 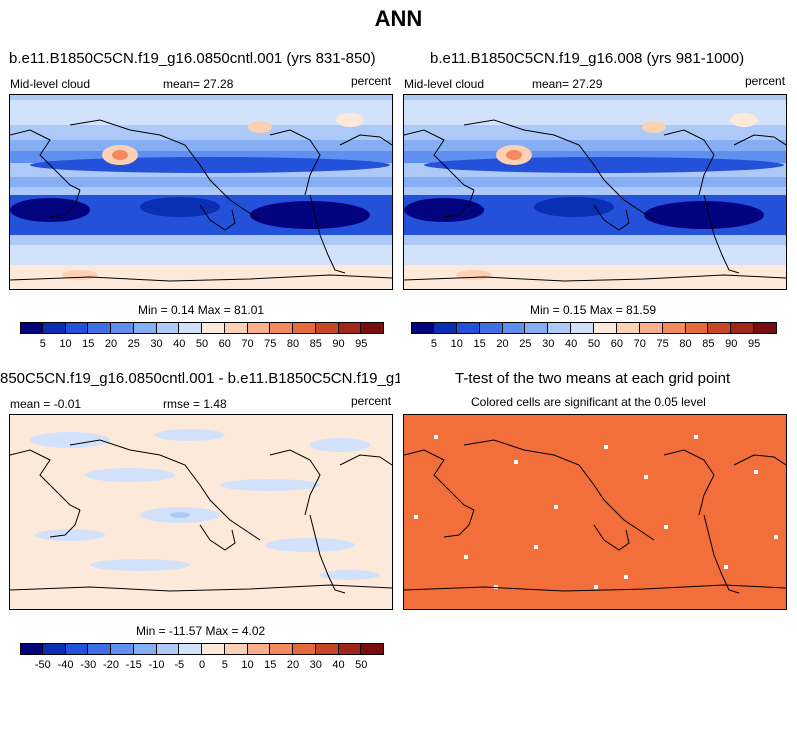 What do you see at coordinates (201, 310) in the screenshot?
I see `panel-1-minmax: Min = 0.14 Max = 81.01` at bounding box center [201, 310].